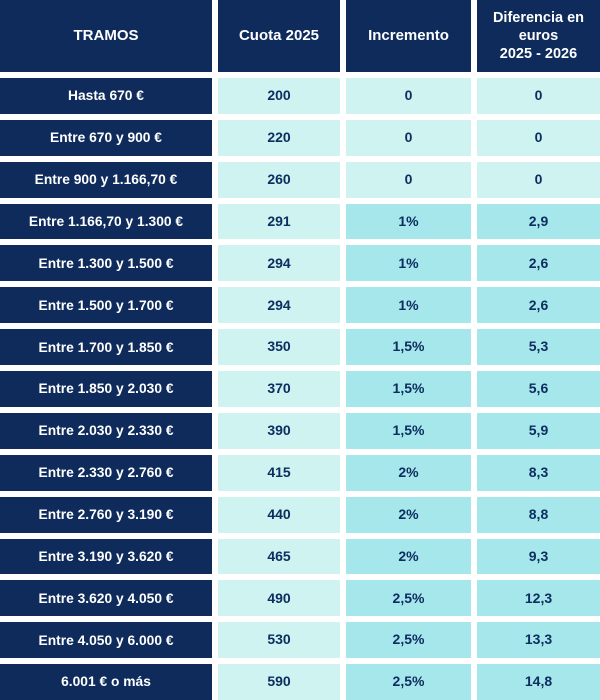 Image resolution: width=600 pixels, height=700 pixels. Describe the element at coordinates (106, 556) in the screenshot. I see `row-label-tramo: Entre 3.190 y 3.620 €` at that location.